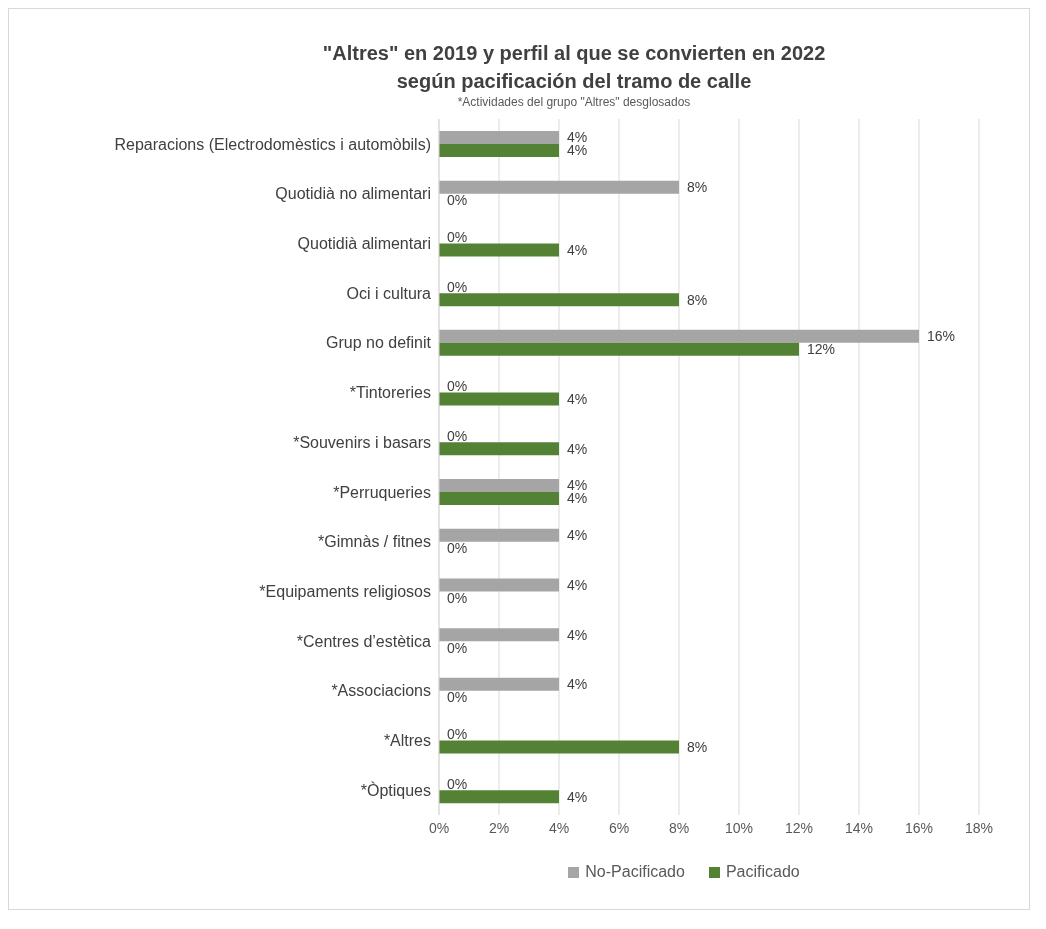  What do you see at coordinates (499, 827) in the screenshot?
I see `x-tick-label: 2%` at bounding box center [499, 827].